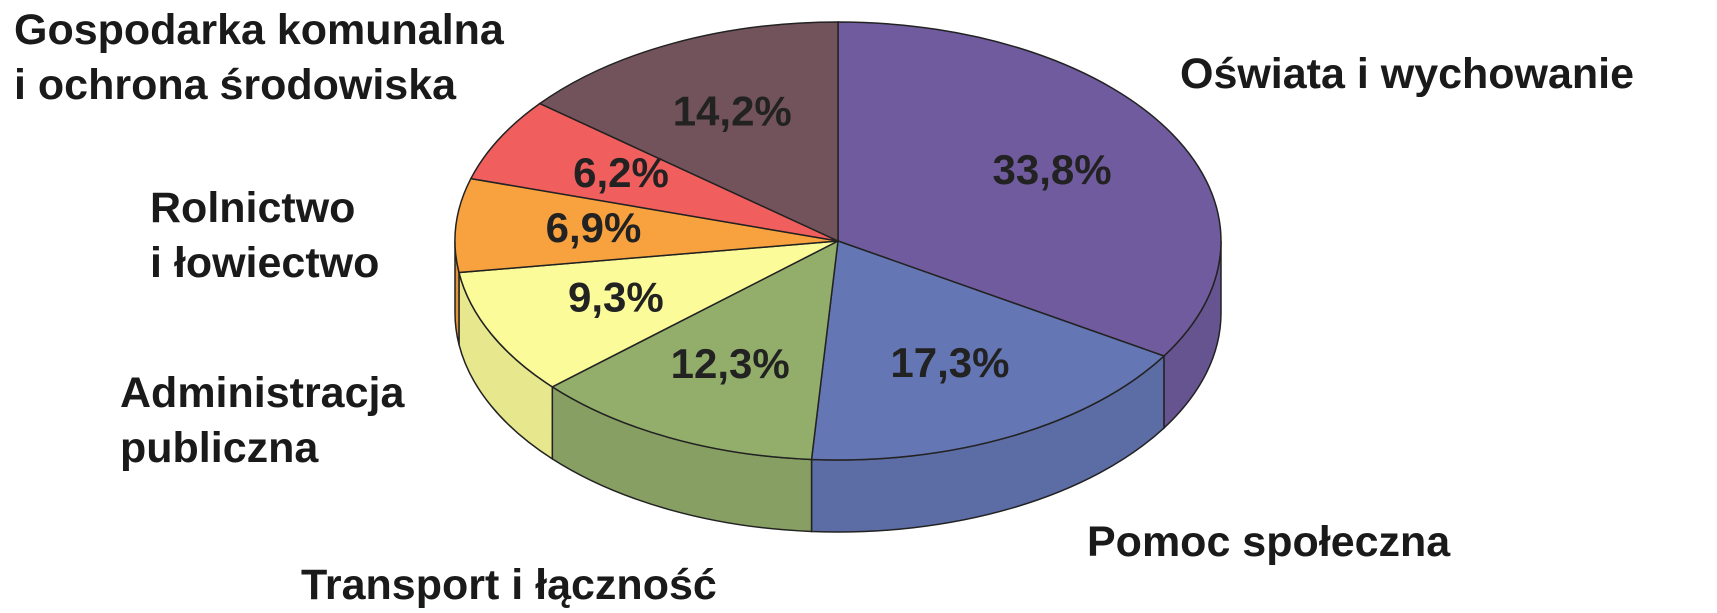 The height and width of the screenshot is (613, 1717). Describe the element at coordinates (235, 85) in the screenshot. I see `category-label-line: i ochrona środowiska` at that location.